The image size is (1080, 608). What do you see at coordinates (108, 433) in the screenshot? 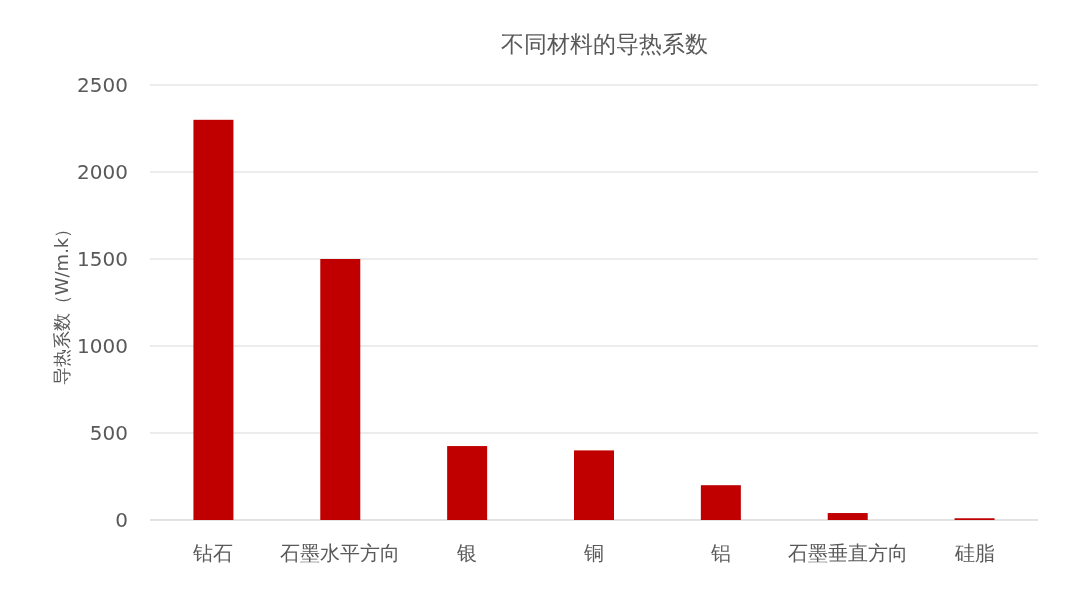
I see `y-tick-label: 500` at bounding box center [108, 433].